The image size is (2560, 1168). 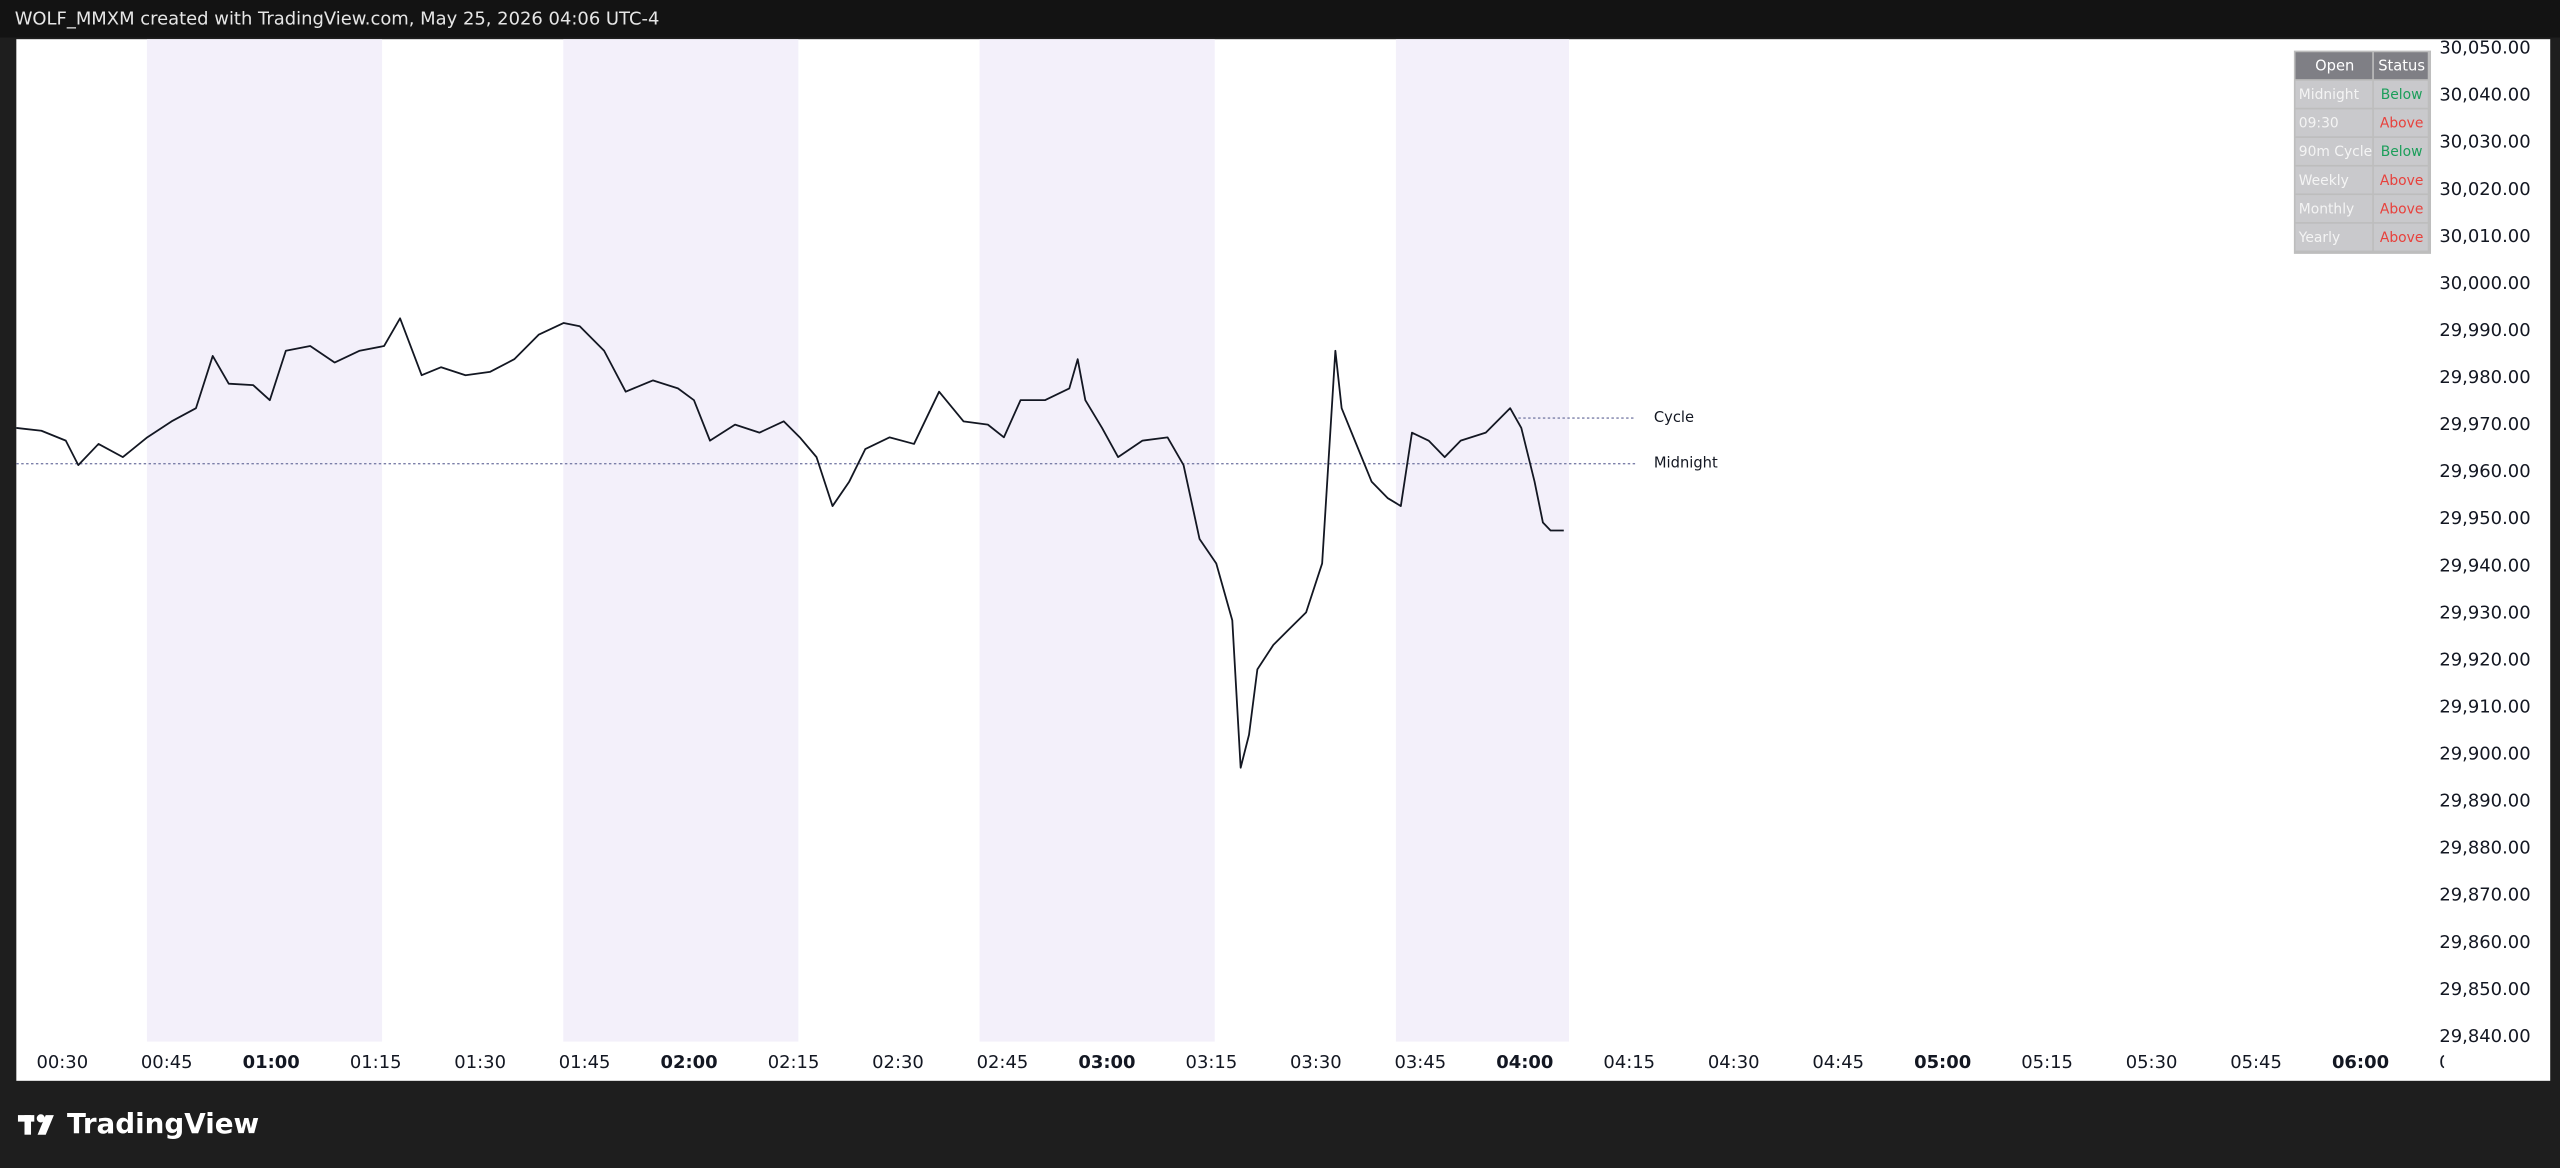 What do you see at coordinates (2484, 518) in the screenshot?
I see `y-tick-label: 29,950.00` at bounding box center [2484, 518].